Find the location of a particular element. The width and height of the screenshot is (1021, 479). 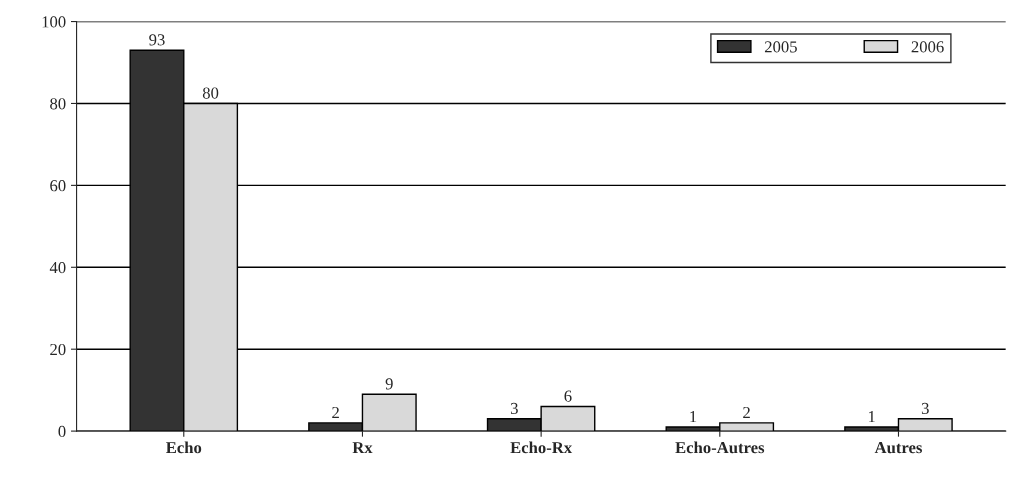

data-label: 93 is located at coordinates (157, 40).